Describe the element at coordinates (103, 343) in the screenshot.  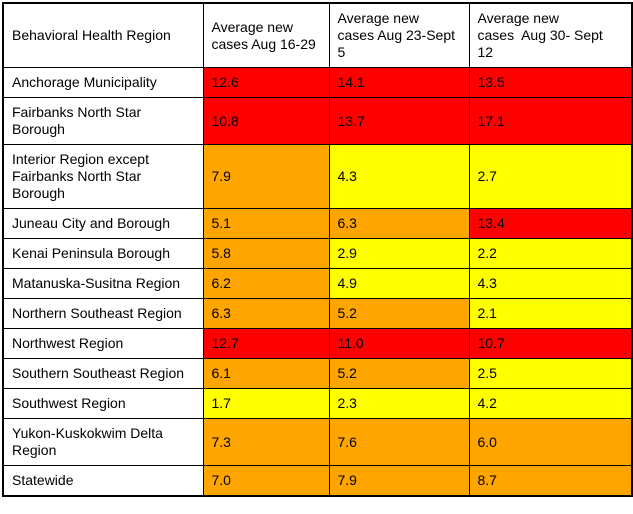
I see `region-cell: Northwest Region` at that location.